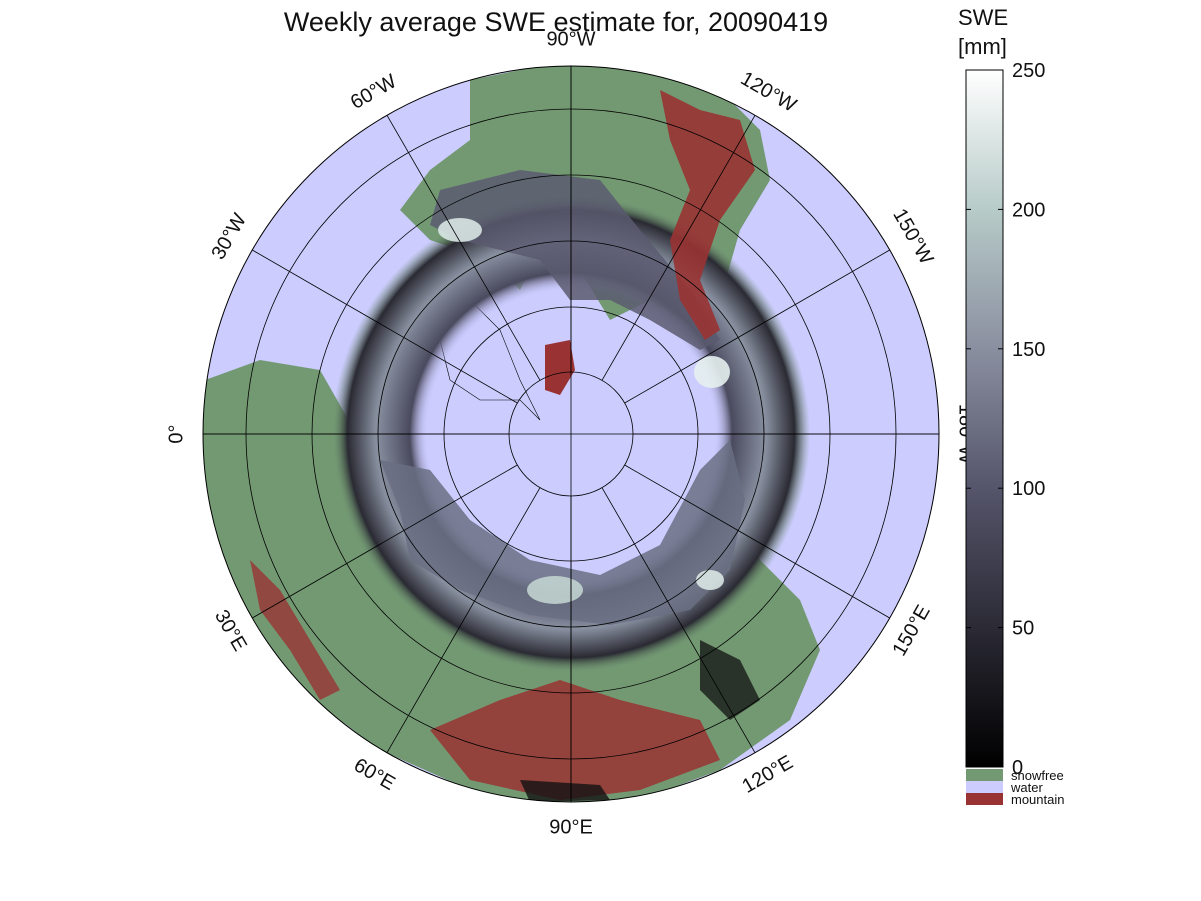  What do you see at coordinates (571, 827) in the screenshot?
I see `longitude-label: 90°E` at bounding box center [571, 827].